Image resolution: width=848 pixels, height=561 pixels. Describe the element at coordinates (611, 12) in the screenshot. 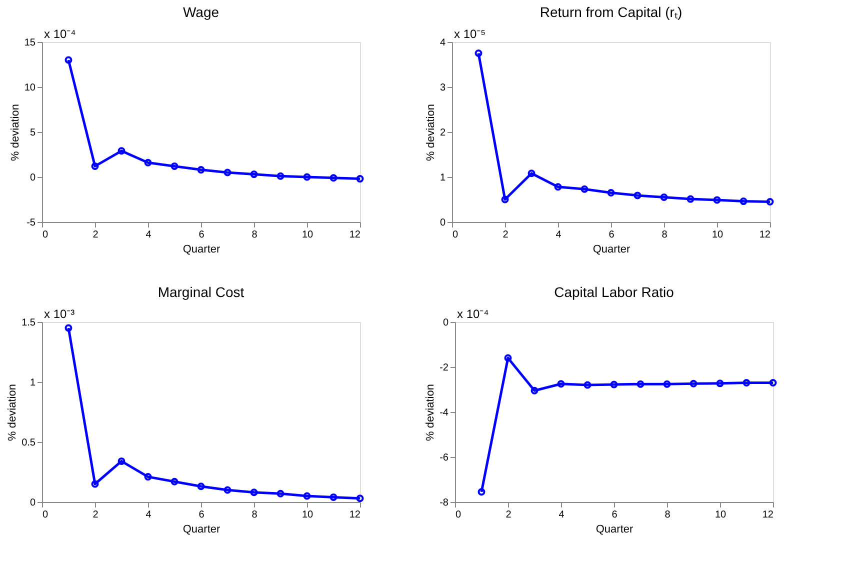

I see `chart-title: Return from Capital (rₜ)` at that location.